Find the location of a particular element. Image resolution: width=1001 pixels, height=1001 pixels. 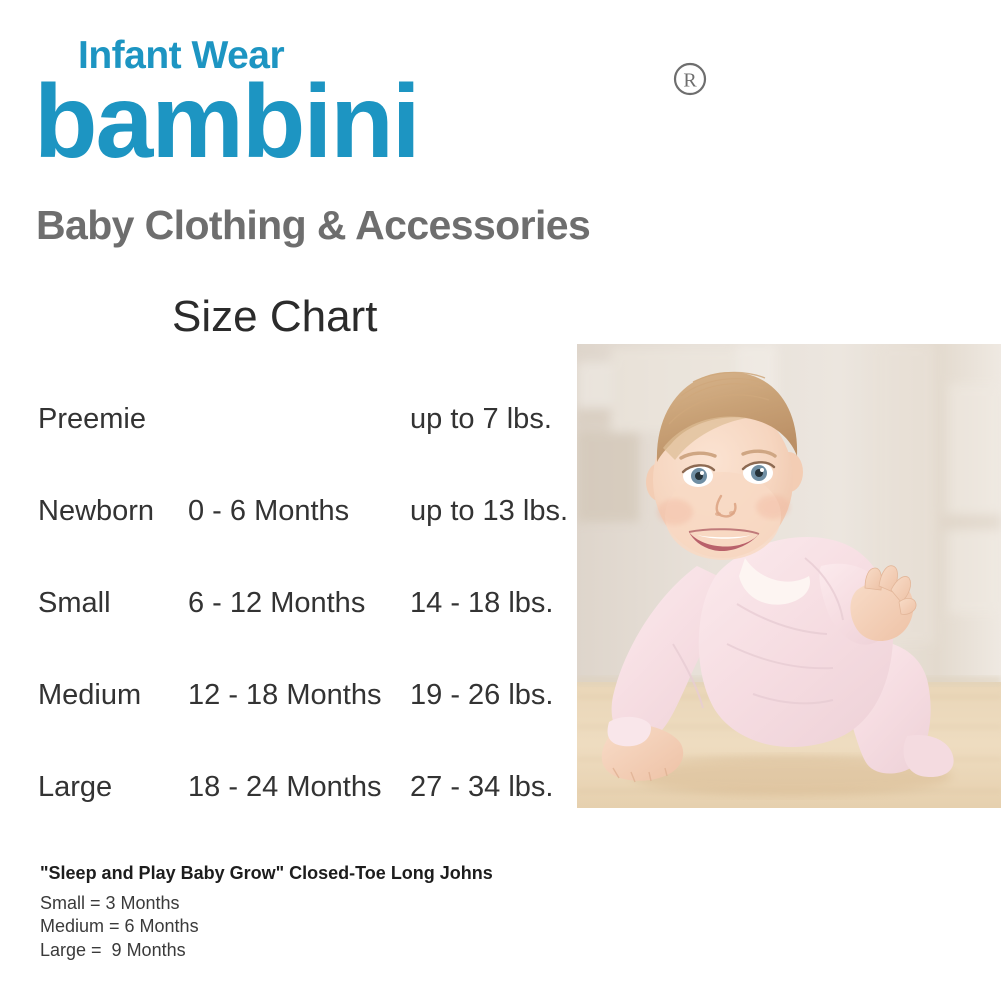

cell-age: 6 - 12 Months is located at coordinates (277, 603).